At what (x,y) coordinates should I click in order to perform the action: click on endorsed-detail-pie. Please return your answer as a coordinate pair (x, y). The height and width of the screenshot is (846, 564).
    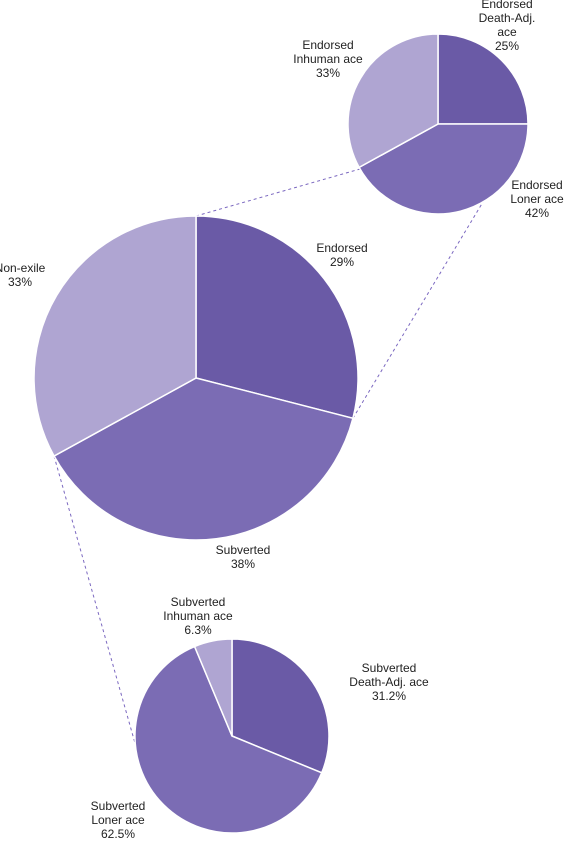
    Looking at the image, I should click on (438, 124).